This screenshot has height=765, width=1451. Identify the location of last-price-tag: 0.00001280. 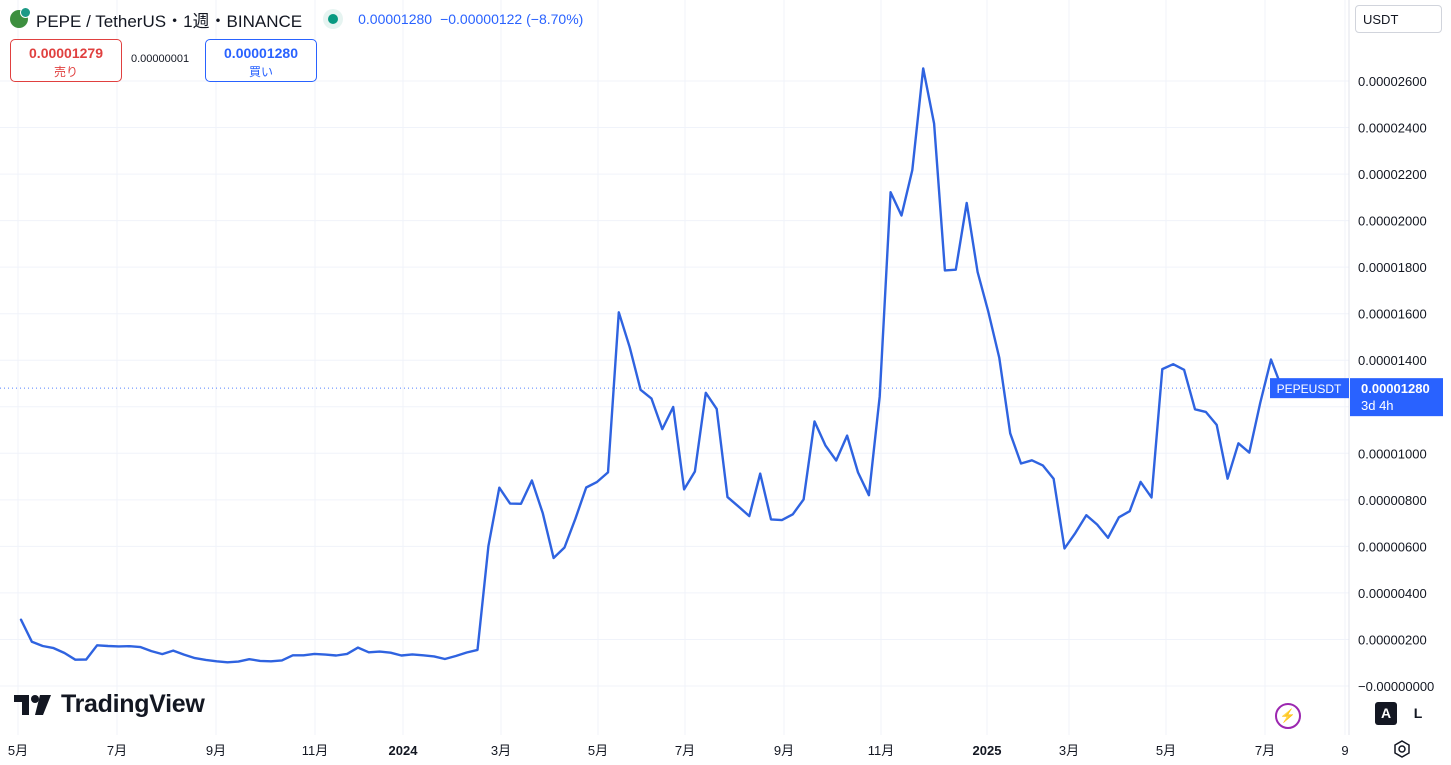
(1395, 388).